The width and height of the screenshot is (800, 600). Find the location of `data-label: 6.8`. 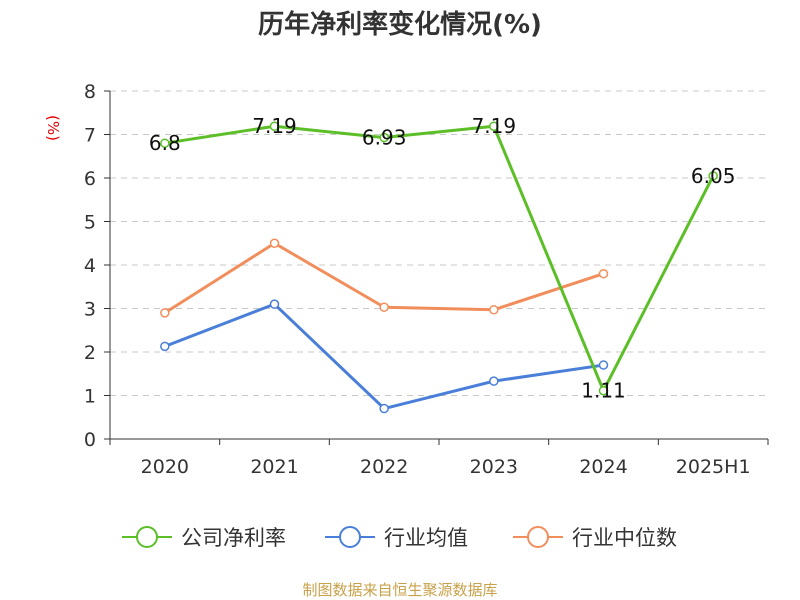

data-label: 6.8 is located at coordinates (165, 143).